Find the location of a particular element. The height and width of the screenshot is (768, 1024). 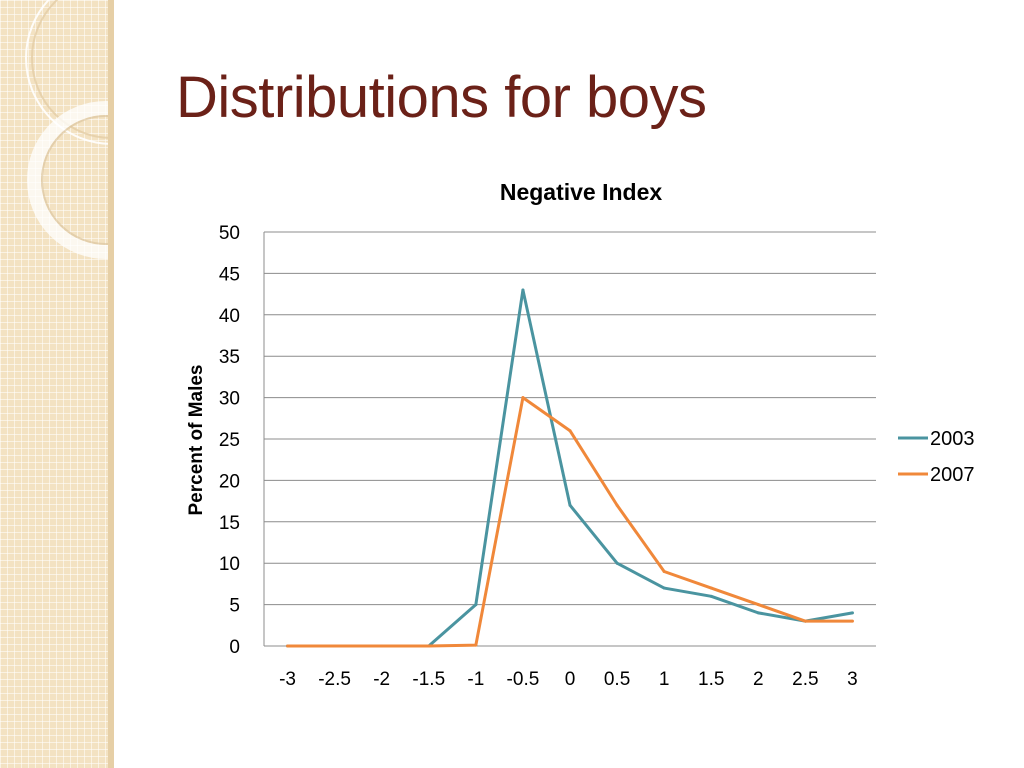

y-tick-label: 30 is located at coordinates (229, 399).